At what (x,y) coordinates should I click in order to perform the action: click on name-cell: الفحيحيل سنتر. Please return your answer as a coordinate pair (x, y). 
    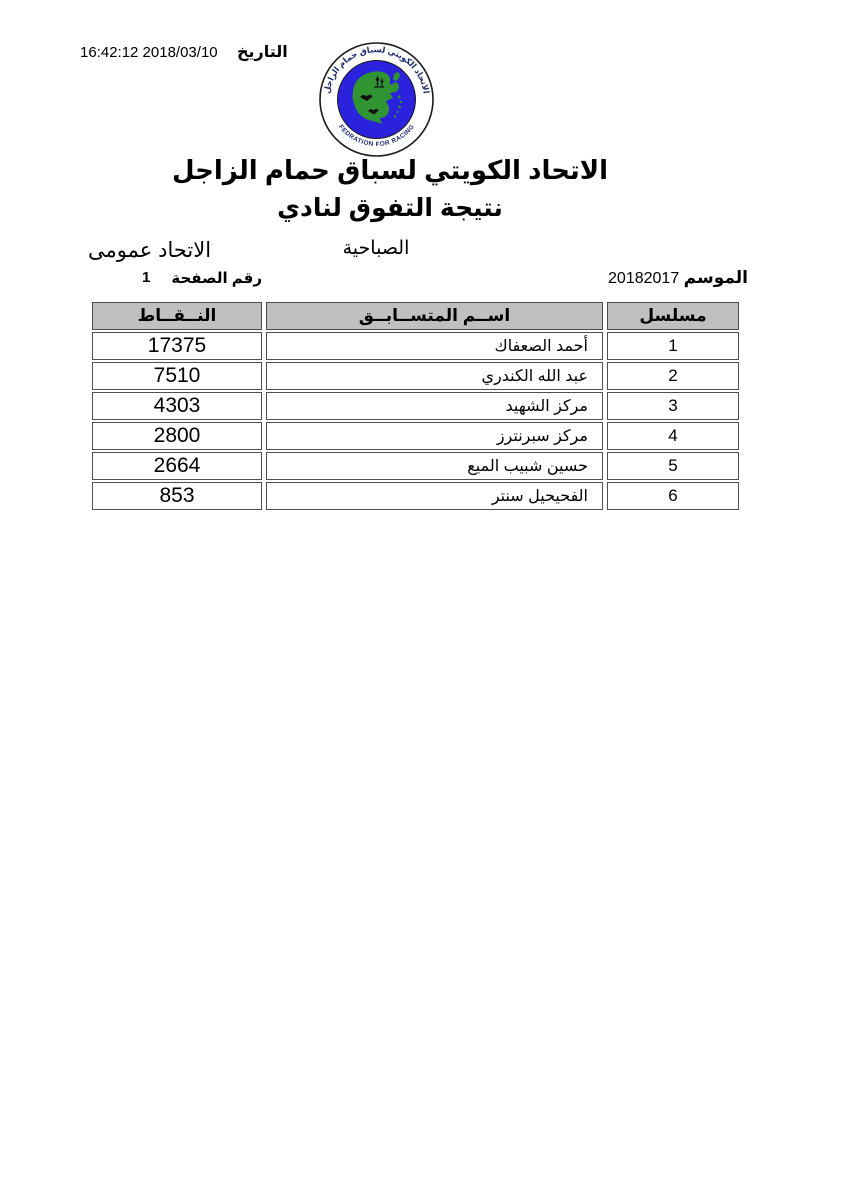
    Looking at the image, I should click on (434, 496).